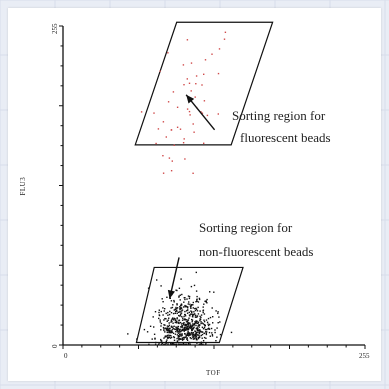 This screenshot has height=389, width=389. What do you see at coordinates (256, 251) in the screenshot?
I see `annotation-nonfluorescent-line2: non-fluorescent beads` at bounding box center [256, 251].